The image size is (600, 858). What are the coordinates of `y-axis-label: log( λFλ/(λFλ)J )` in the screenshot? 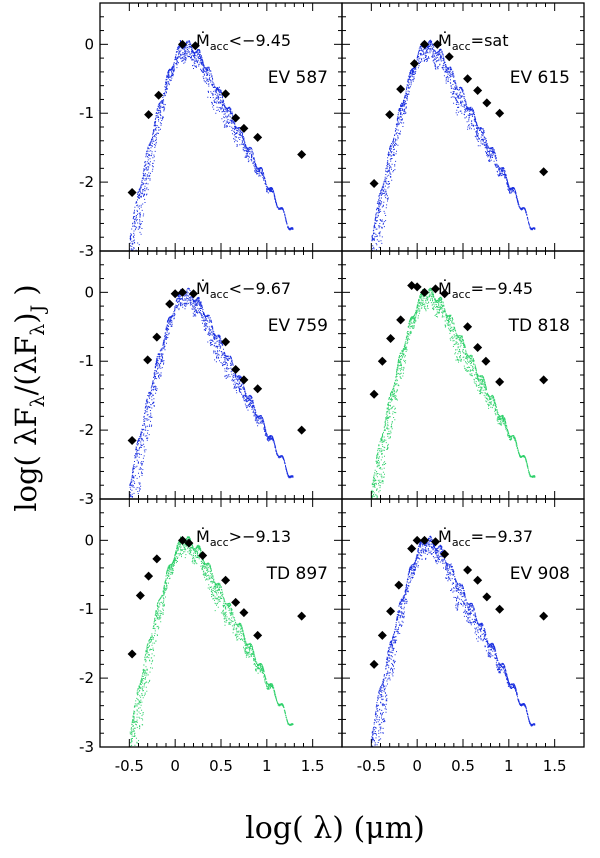 It's located at (29, 398).